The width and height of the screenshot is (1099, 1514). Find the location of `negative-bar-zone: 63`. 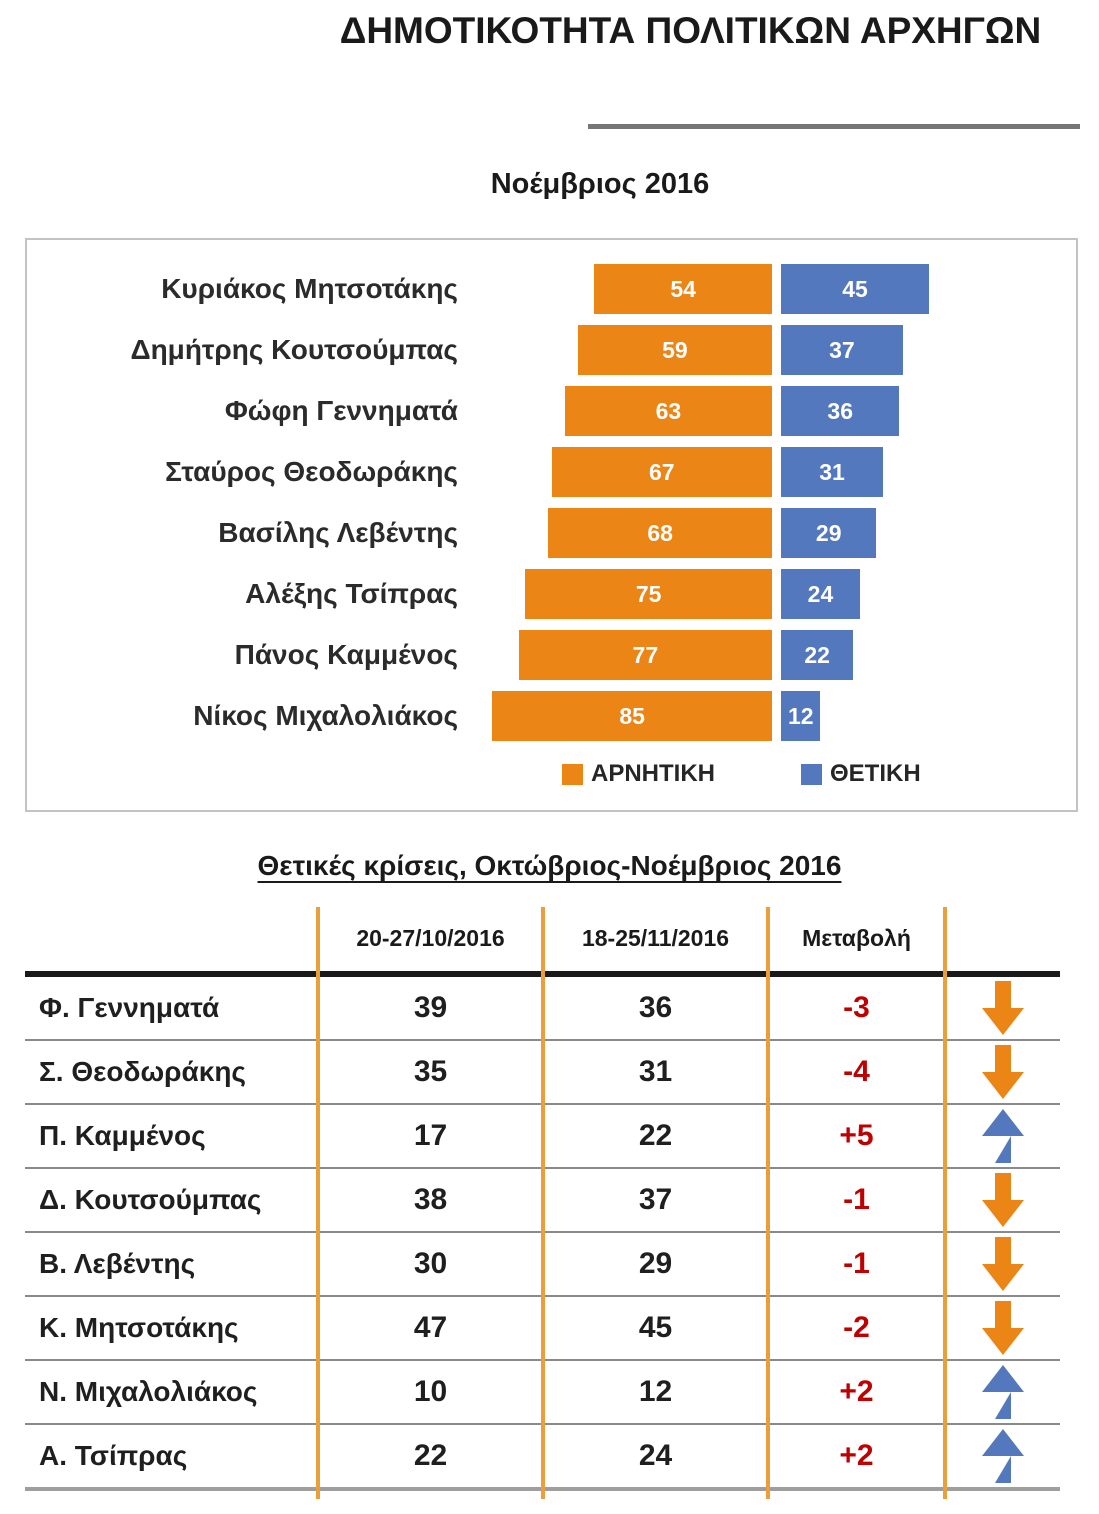

negative-bar-zone: 63 is located at coordinates (622, 411).